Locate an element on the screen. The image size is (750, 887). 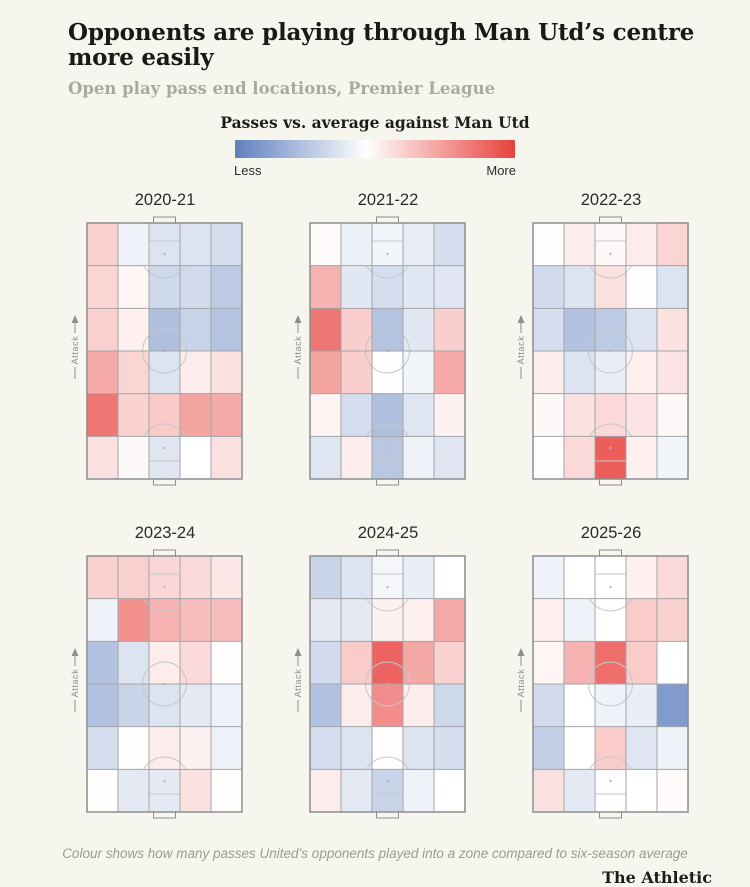
season-title: 2021-22 is located at coordinates (388, 199).